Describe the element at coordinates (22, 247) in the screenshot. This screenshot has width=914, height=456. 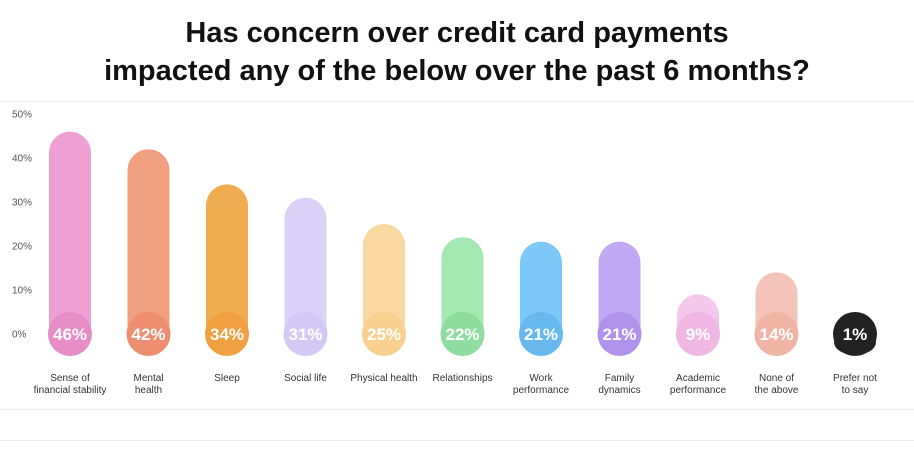
I see `y-tick-label: 20%` at that location.